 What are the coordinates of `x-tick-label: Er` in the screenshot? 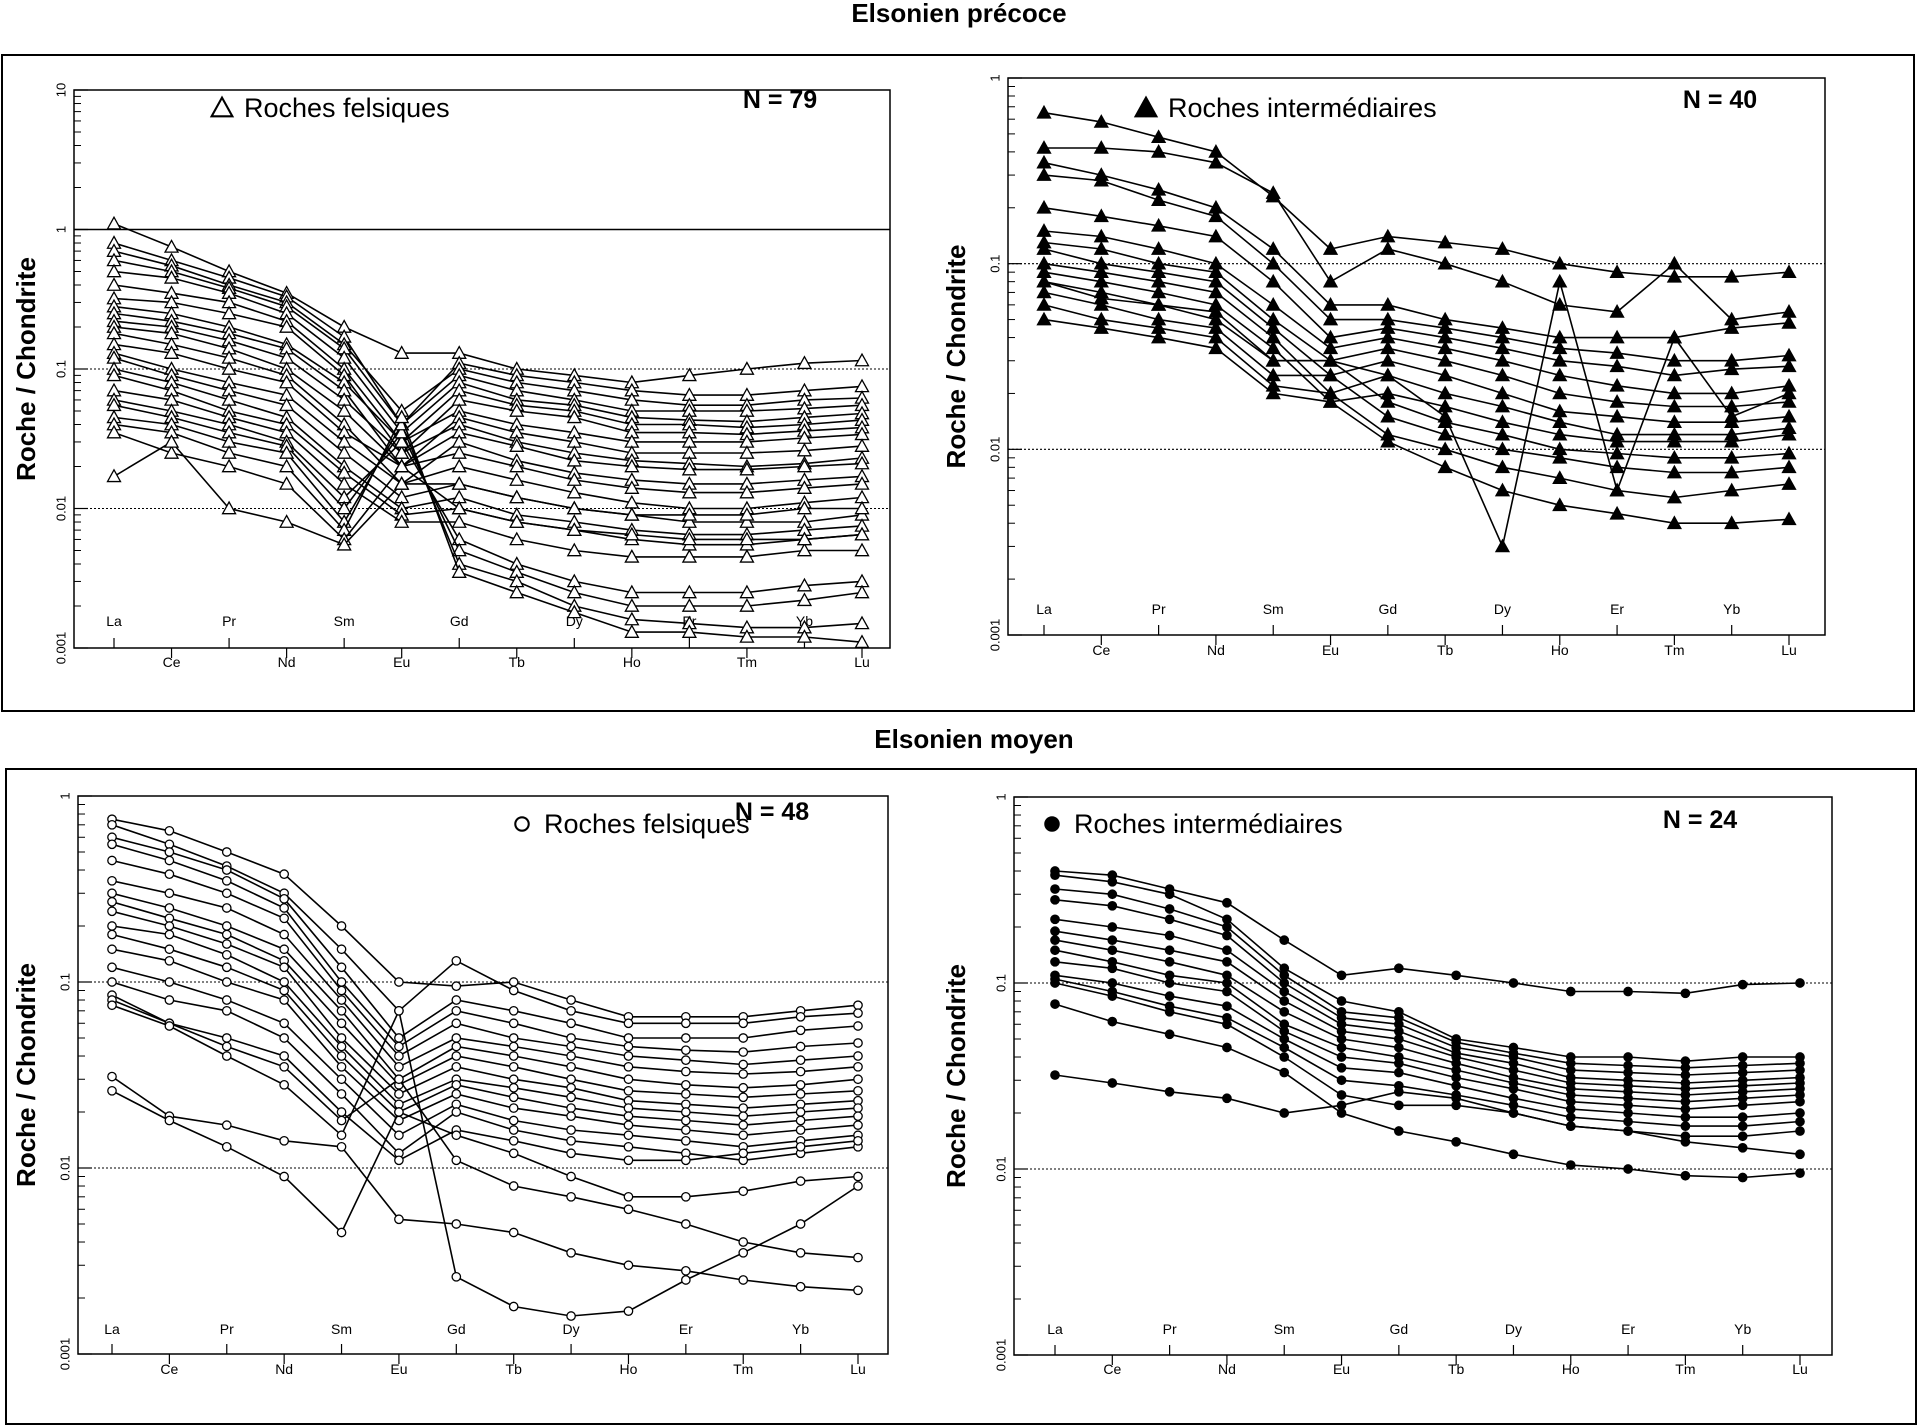 It's located at (1628, 1329).